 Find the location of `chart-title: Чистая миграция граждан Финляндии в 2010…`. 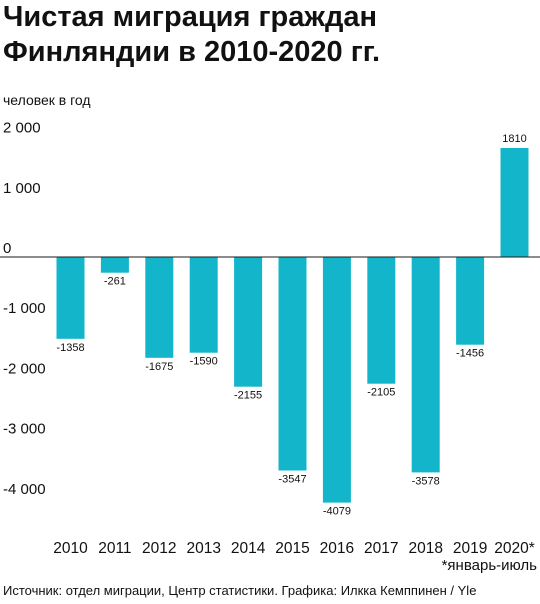

chart-title: Чистая миграция граждан Финляндии в 2010… is located at coordinates (192, 34).